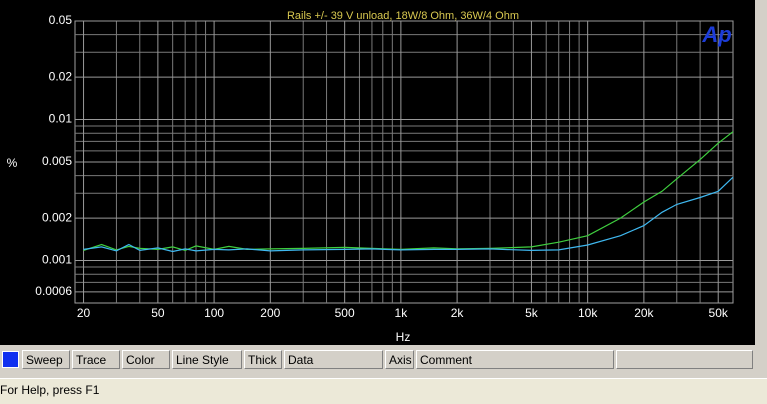 The width and height of the screenshot is (767, 404). Describe the element at coordinates (644, 313) in the screenshot. I see `x-tick-label: 20k` at that location.